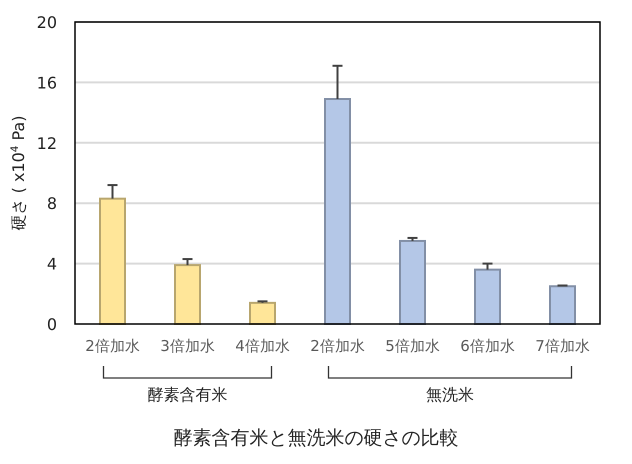 Image resolution: width=632 pixels, height=464 pixels. What do you see at coordinates (487, 346) in the screenshot?
I see `x-tick-label: 6倍加水` at bounding box center [487, 346].